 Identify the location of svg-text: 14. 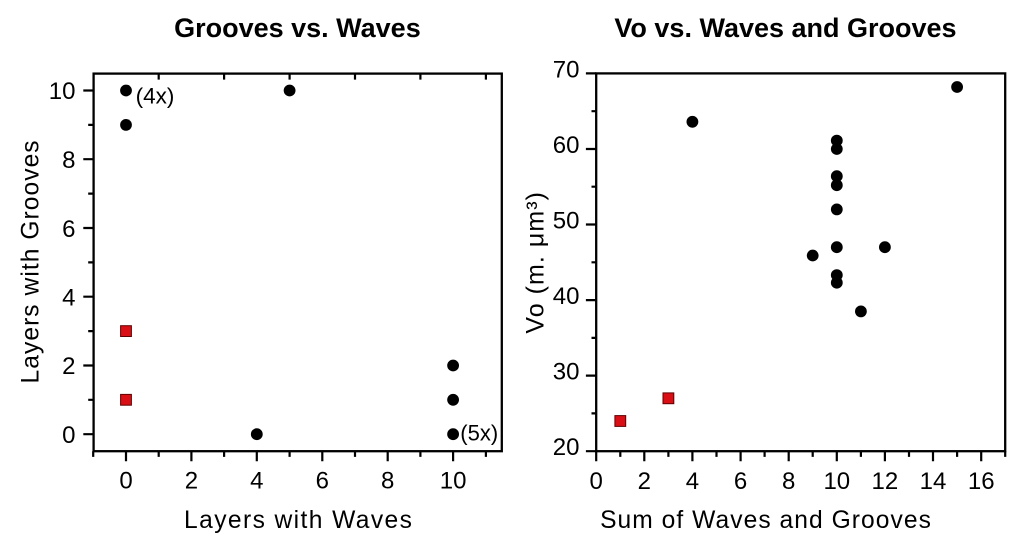
(933, 481).